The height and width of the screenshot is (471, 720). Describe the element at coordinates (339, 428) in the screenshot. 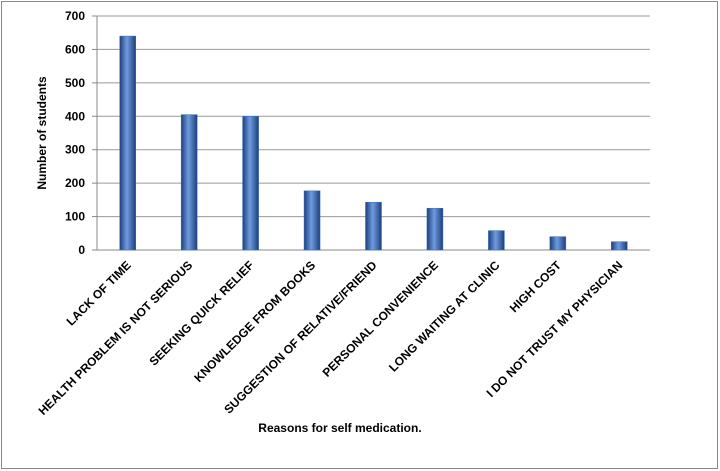

I see `x-axis-title: Reasons for self medication.` at that location.